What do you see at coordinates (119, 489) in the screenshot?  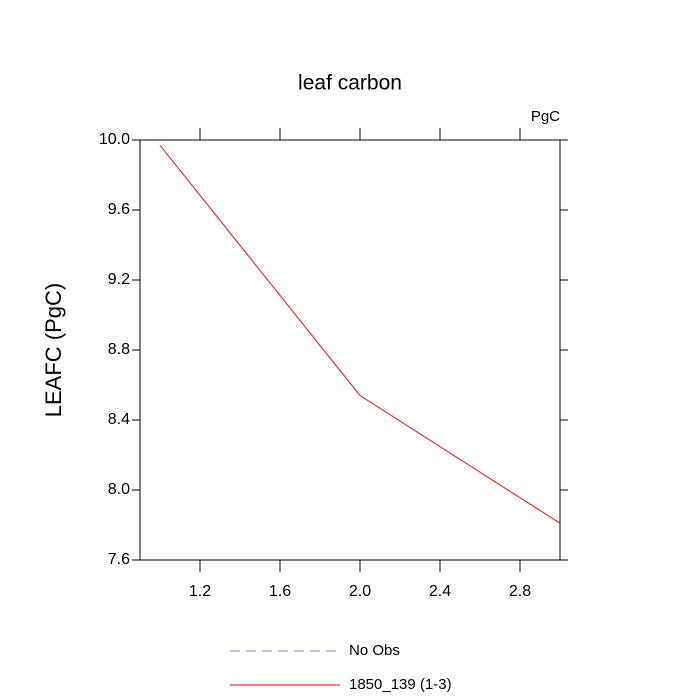 I see `y-tick-label: 8.0` at bounding box center [119, 489].